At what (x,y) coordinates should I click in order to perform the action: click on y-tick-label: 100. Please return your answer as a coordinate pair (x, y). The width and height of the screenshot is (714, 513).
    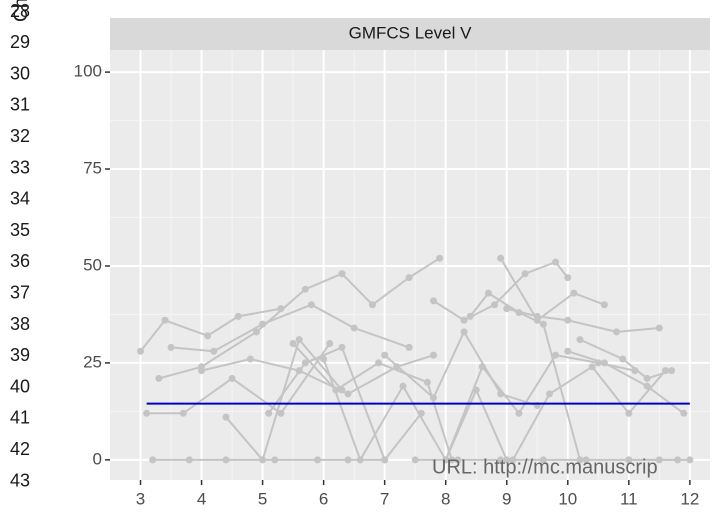
    Looking at the image, I should click on (88, 71).